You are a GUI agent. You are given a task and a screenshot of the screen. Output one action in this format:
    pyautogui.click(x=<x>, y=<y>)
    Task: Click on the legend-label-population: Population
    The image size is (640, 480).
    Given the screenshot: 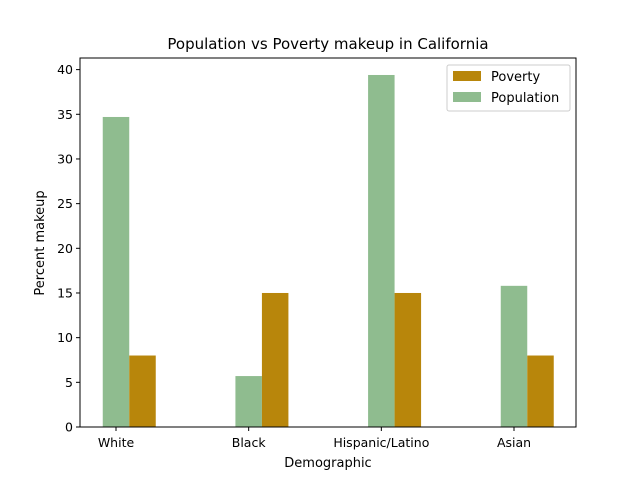 What is the action you would take?
    pyautogui.click(x=525, y=98)
    